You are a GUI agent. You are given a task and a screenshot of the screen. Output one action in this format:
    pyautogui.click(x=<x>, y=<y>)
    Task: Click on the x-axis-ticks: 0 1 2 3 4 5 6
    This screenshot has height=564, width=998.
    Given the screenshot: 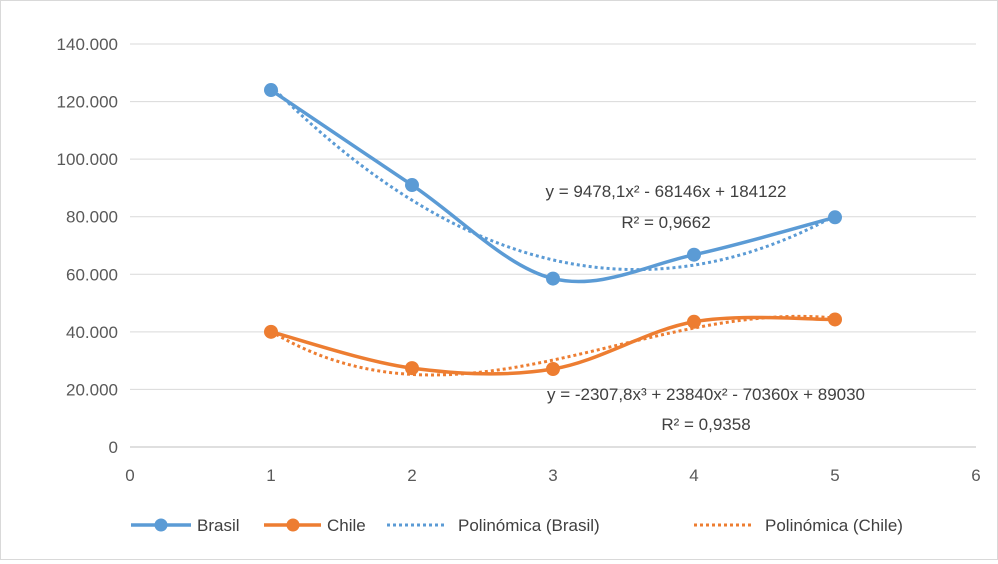 What is the action you would take?
    pyautogui.click(x=552, y=475)
    